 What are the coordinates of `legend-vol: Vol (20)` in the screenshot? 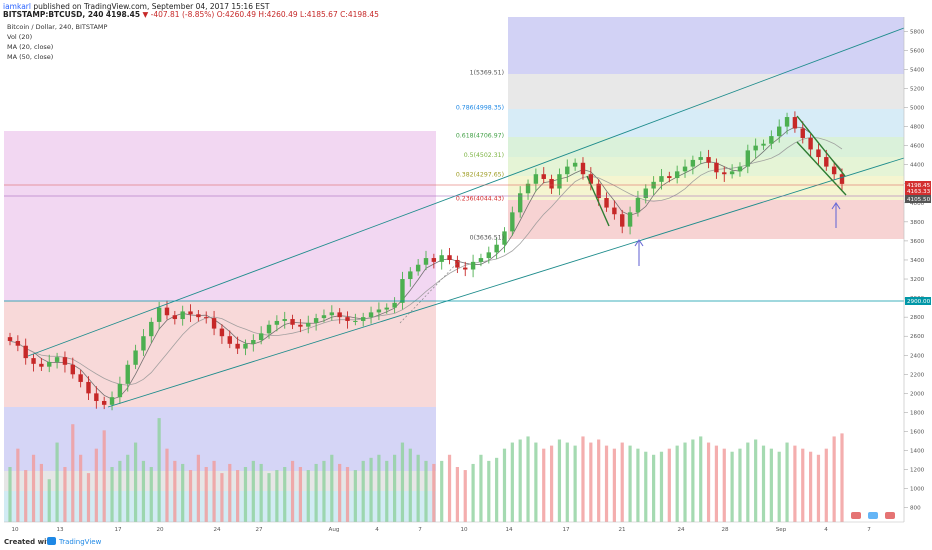 It's located at (20, 37).